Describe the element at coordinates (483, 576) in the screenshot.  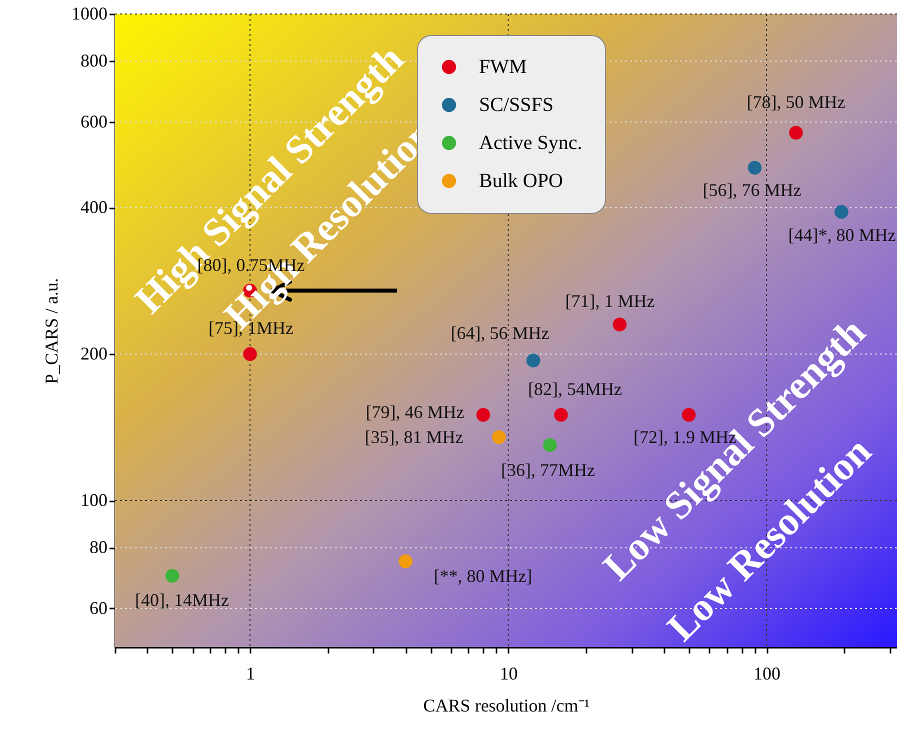
I see `annotation: [**, 80 MHz]` at that location.